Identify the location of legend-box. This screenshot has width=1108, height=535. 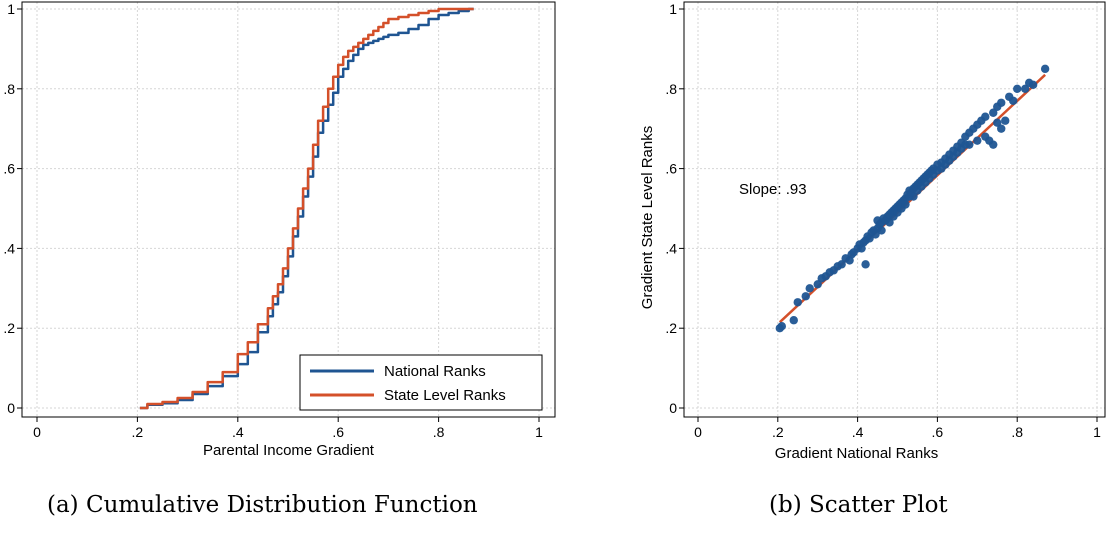
(421, 382).